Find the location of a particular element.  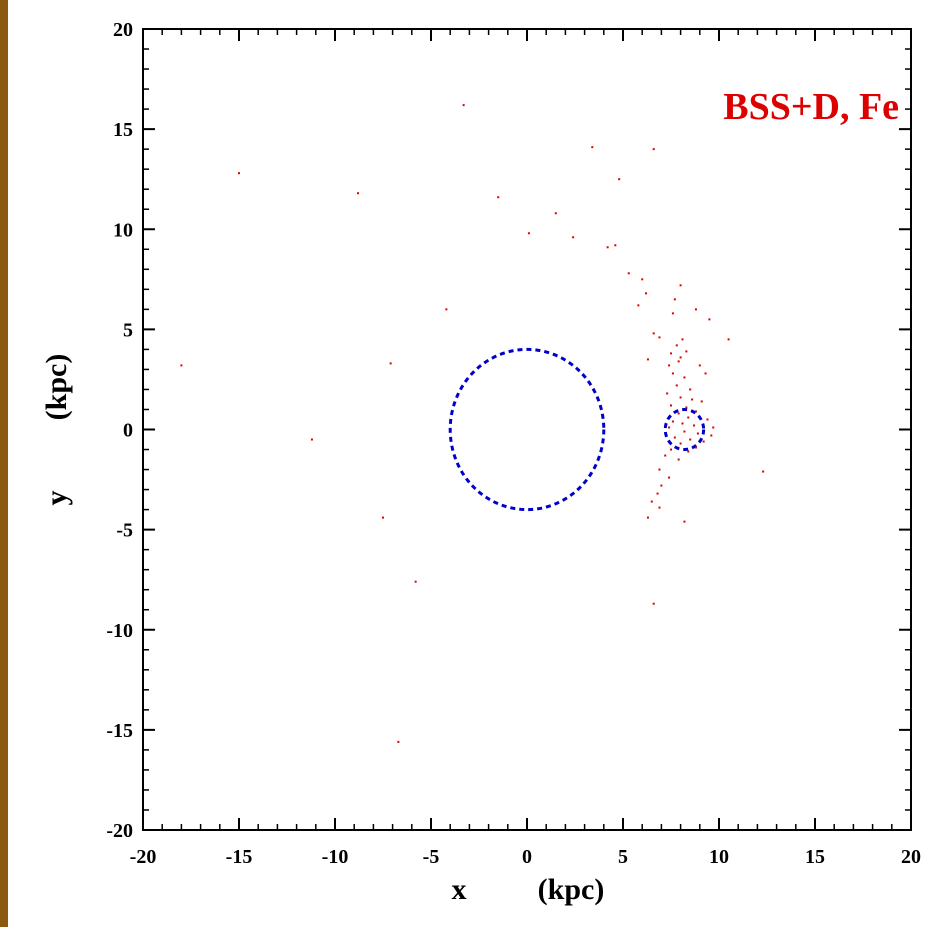

y-axis-label: y is located at coordinates (56, 498).